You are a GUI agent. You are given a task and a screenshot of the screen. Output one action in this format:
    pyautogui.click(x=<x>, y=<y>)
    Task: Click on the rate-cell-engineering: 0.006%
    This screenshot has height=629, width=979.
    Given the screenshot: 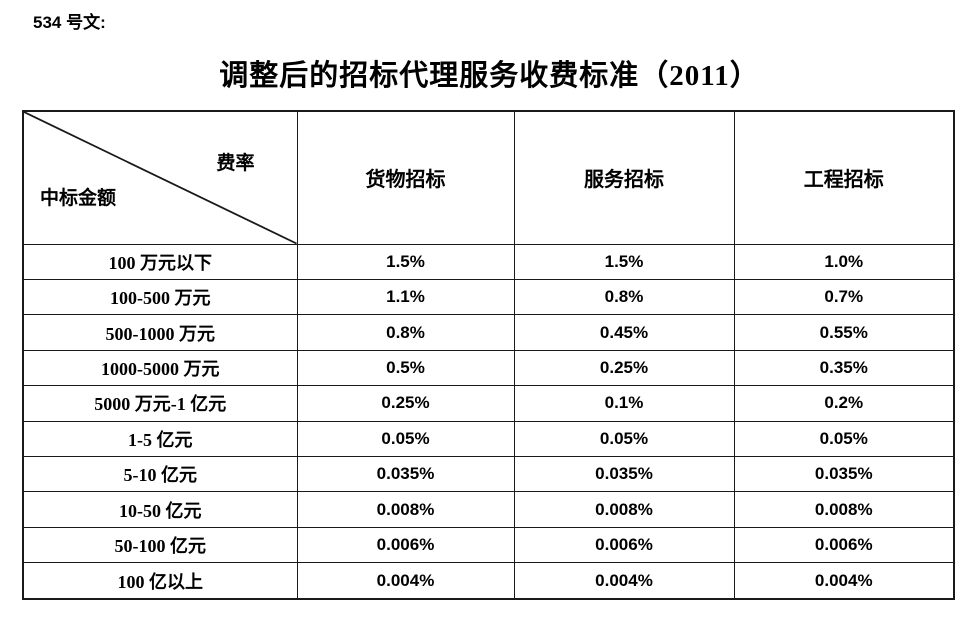 What is the action you would take?
    pyautogui.click(x=844, y=545)
    